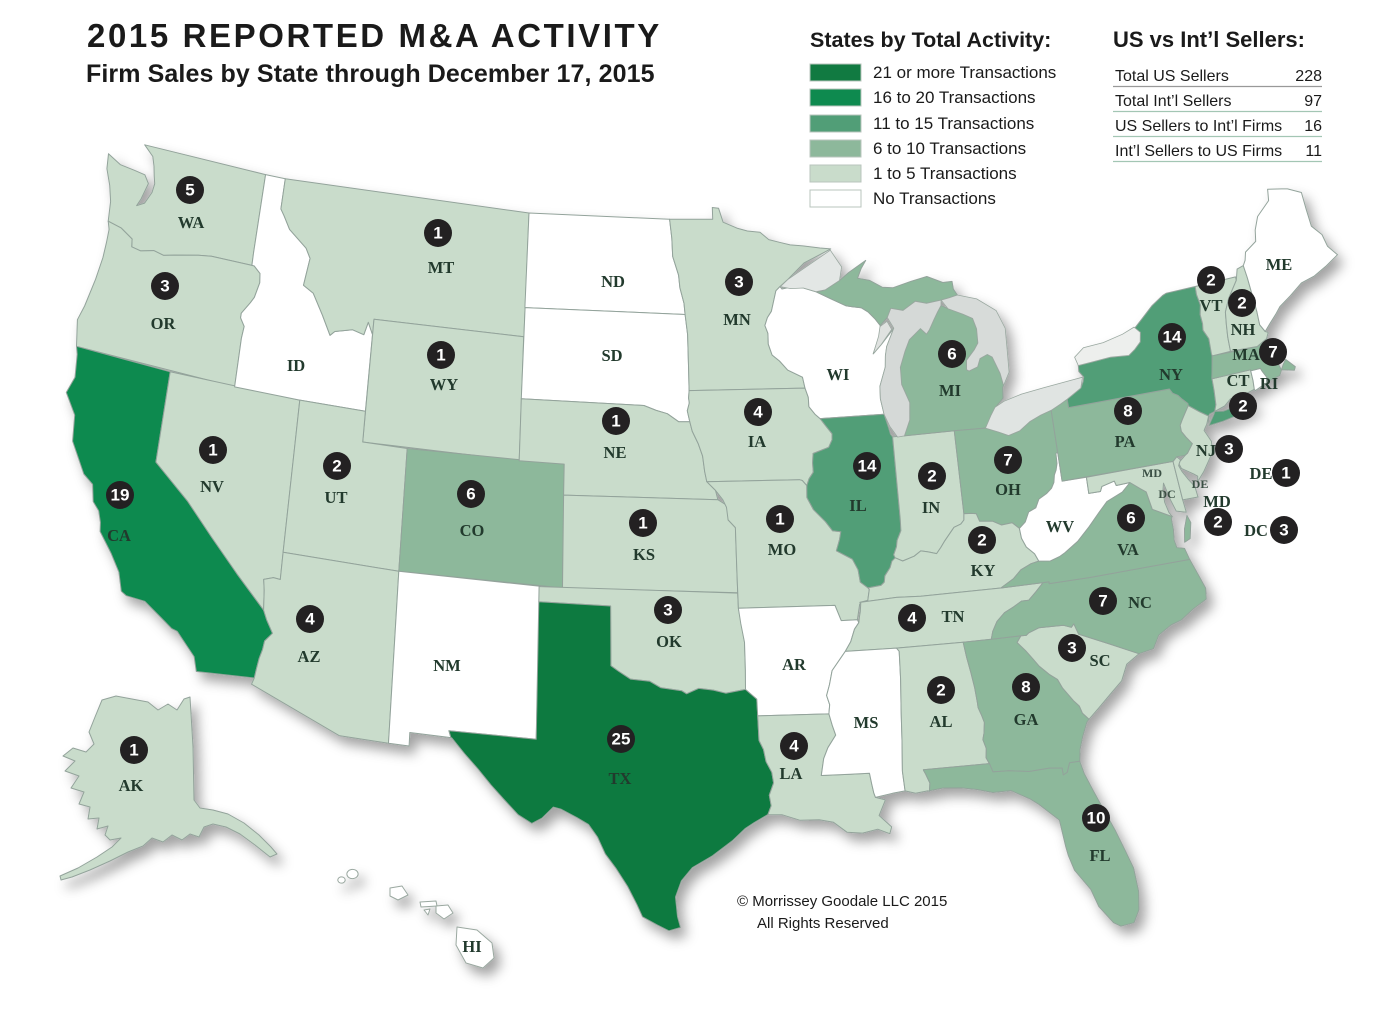  What do you see at coordinates (953, 616) in the screenshot?
I see `svg-text: TN` at bounding box center [953, 616].